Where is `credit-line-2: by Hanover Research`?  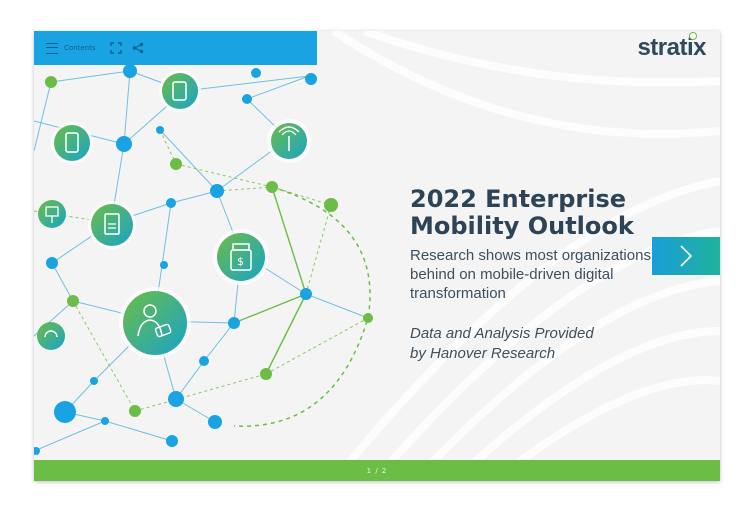
credit-line-2: by Hanover Research is located at coordinates (483, 353).